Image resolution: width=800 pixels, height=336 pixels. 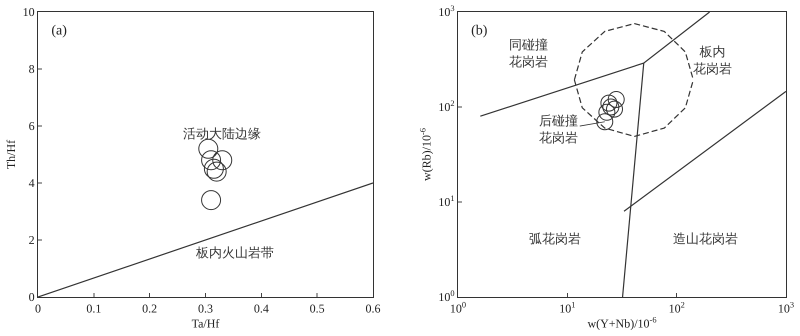 What do you see at coordinates (446, 12) in the screenshot?
I see `y-tick-label: 10$^{3}$` at bounding box center [446, 12].